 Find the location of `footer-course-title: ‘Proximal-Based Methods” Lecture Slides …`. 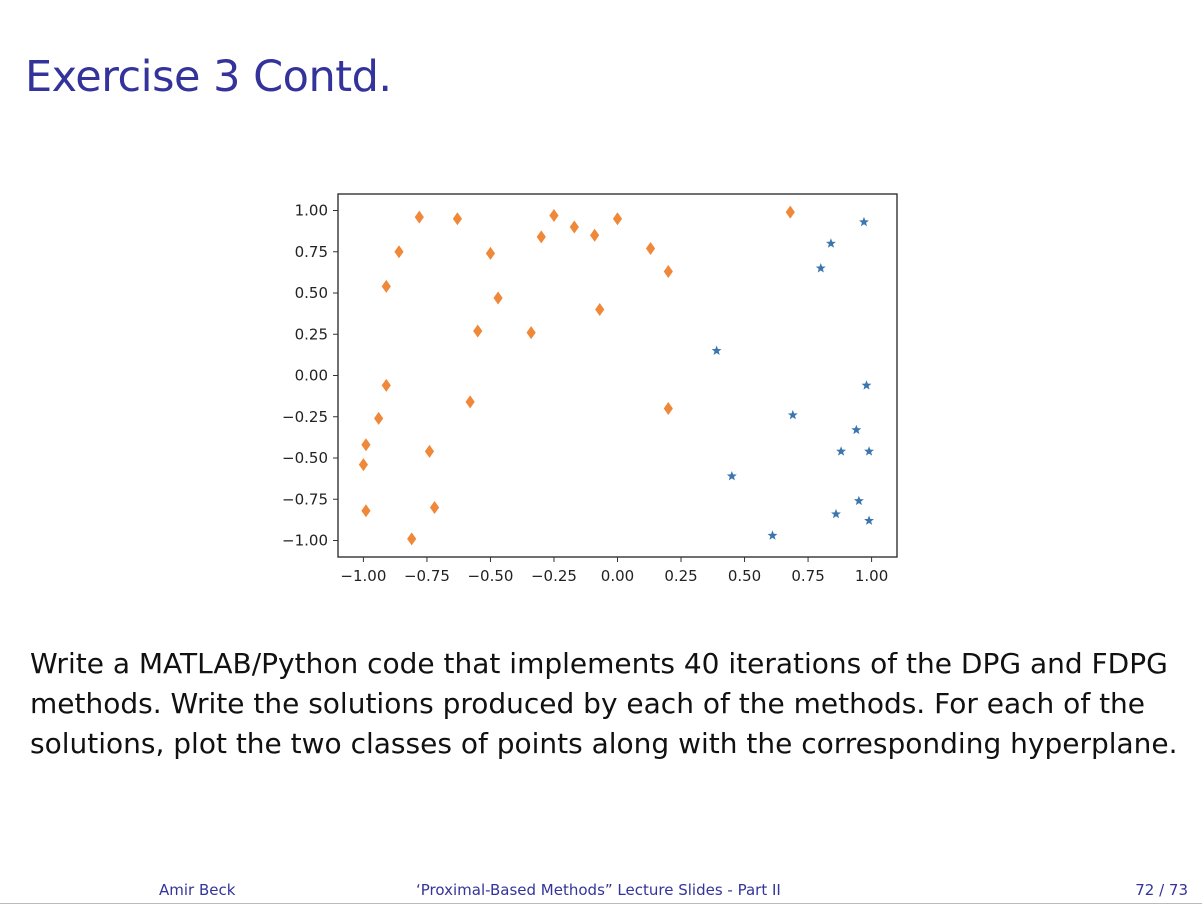

footer-course-title: ‘Proximal-Based Methods” Lecture Slides … is located at coordinates (598, 890).